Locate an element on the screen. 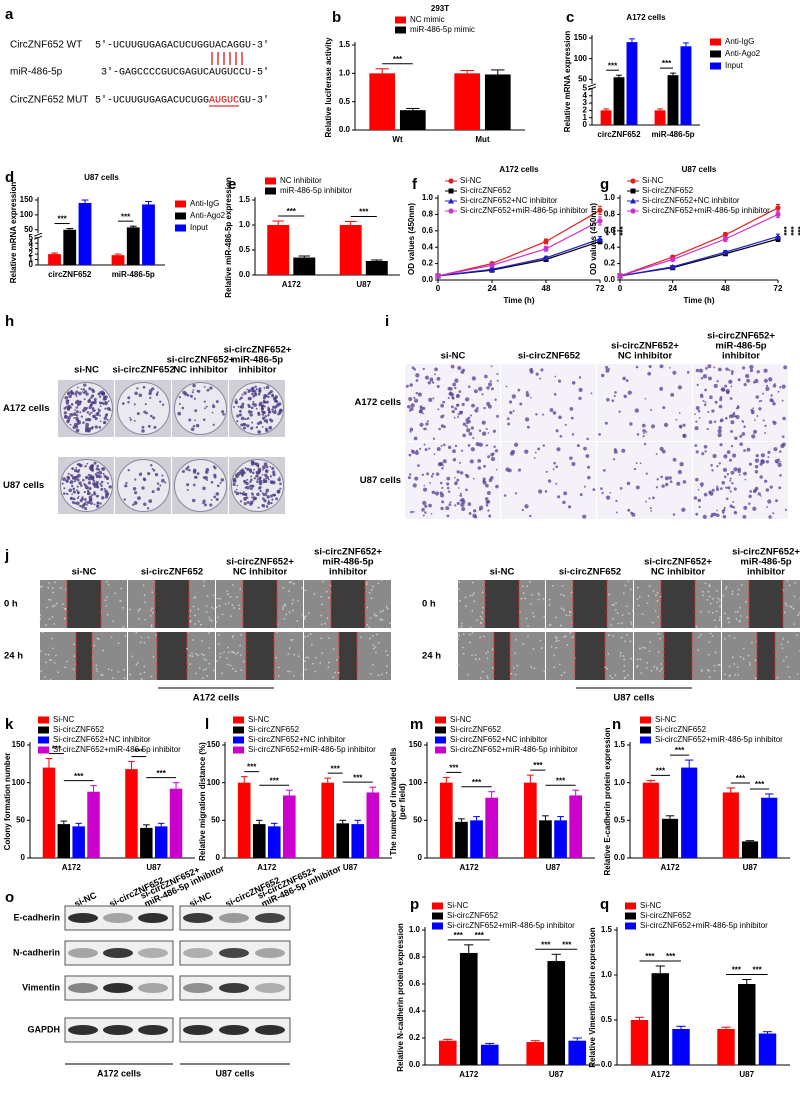  x-tick-label: U87 is located at coordinates (556, 1074).